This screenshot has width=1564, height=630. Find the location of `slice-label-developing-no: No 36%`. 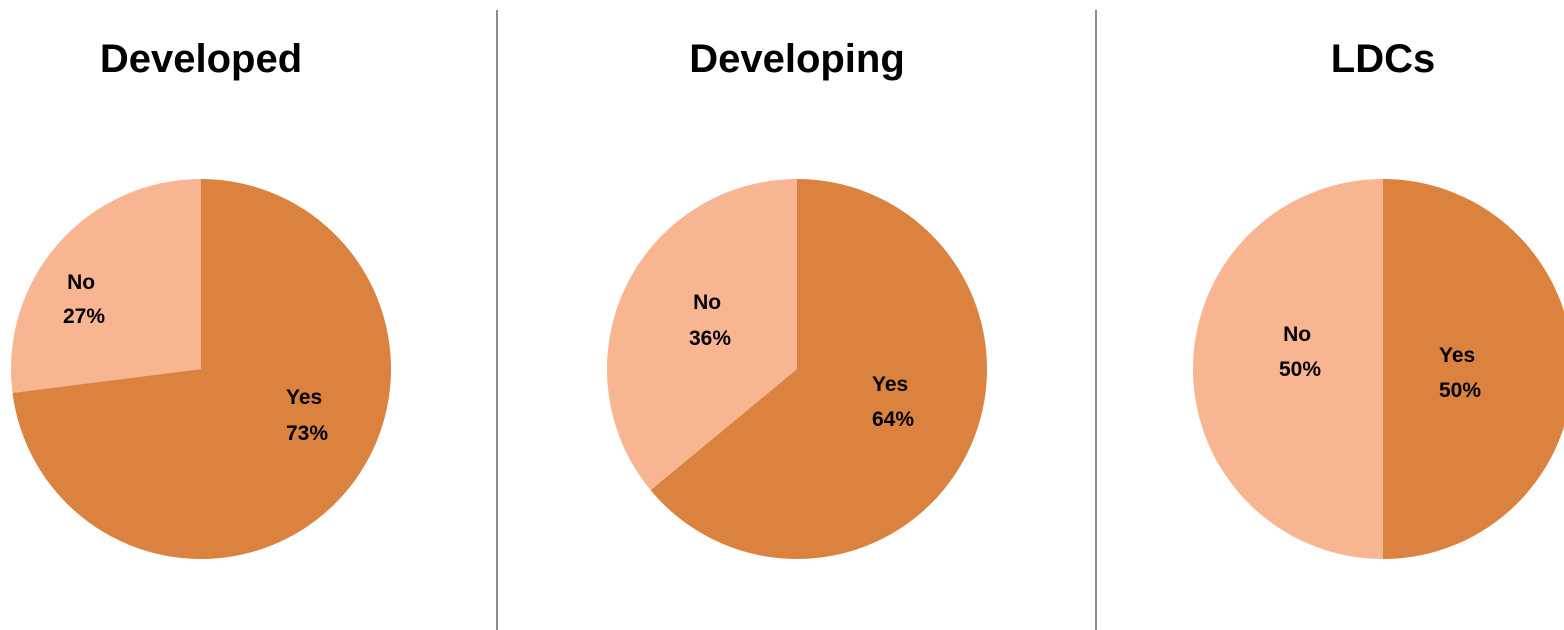

slice-label-developing-no: No 36% is located at coordinates (710, 320).